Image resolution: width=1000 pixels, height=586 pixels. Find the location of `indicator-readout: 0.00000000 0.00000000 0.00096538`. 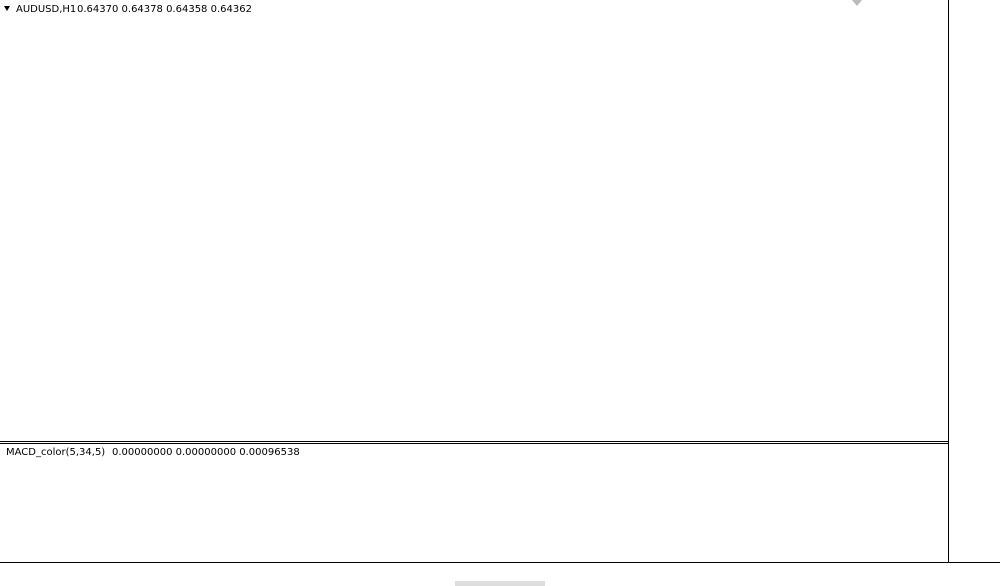

indicator-readout: 0.00000000 0.00000000 0.00096538 is located at coordinates (206, 452).